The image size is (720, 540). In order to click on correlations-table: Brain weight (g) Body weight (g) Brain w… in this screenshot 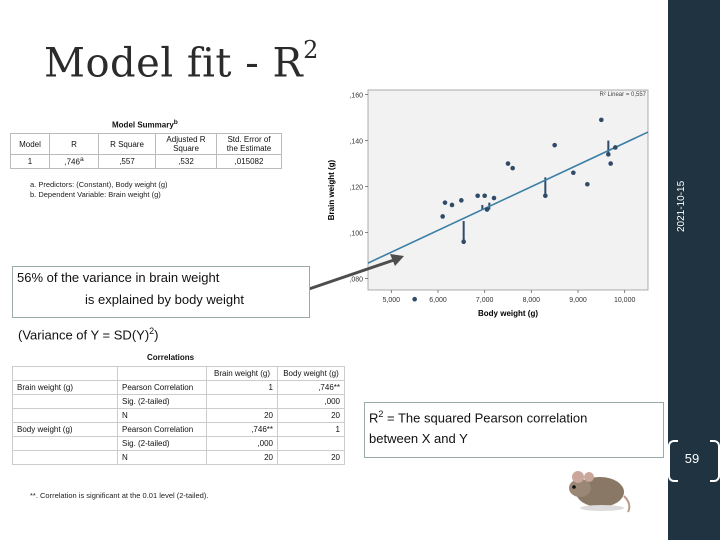, I will do `click(178, 415)`.